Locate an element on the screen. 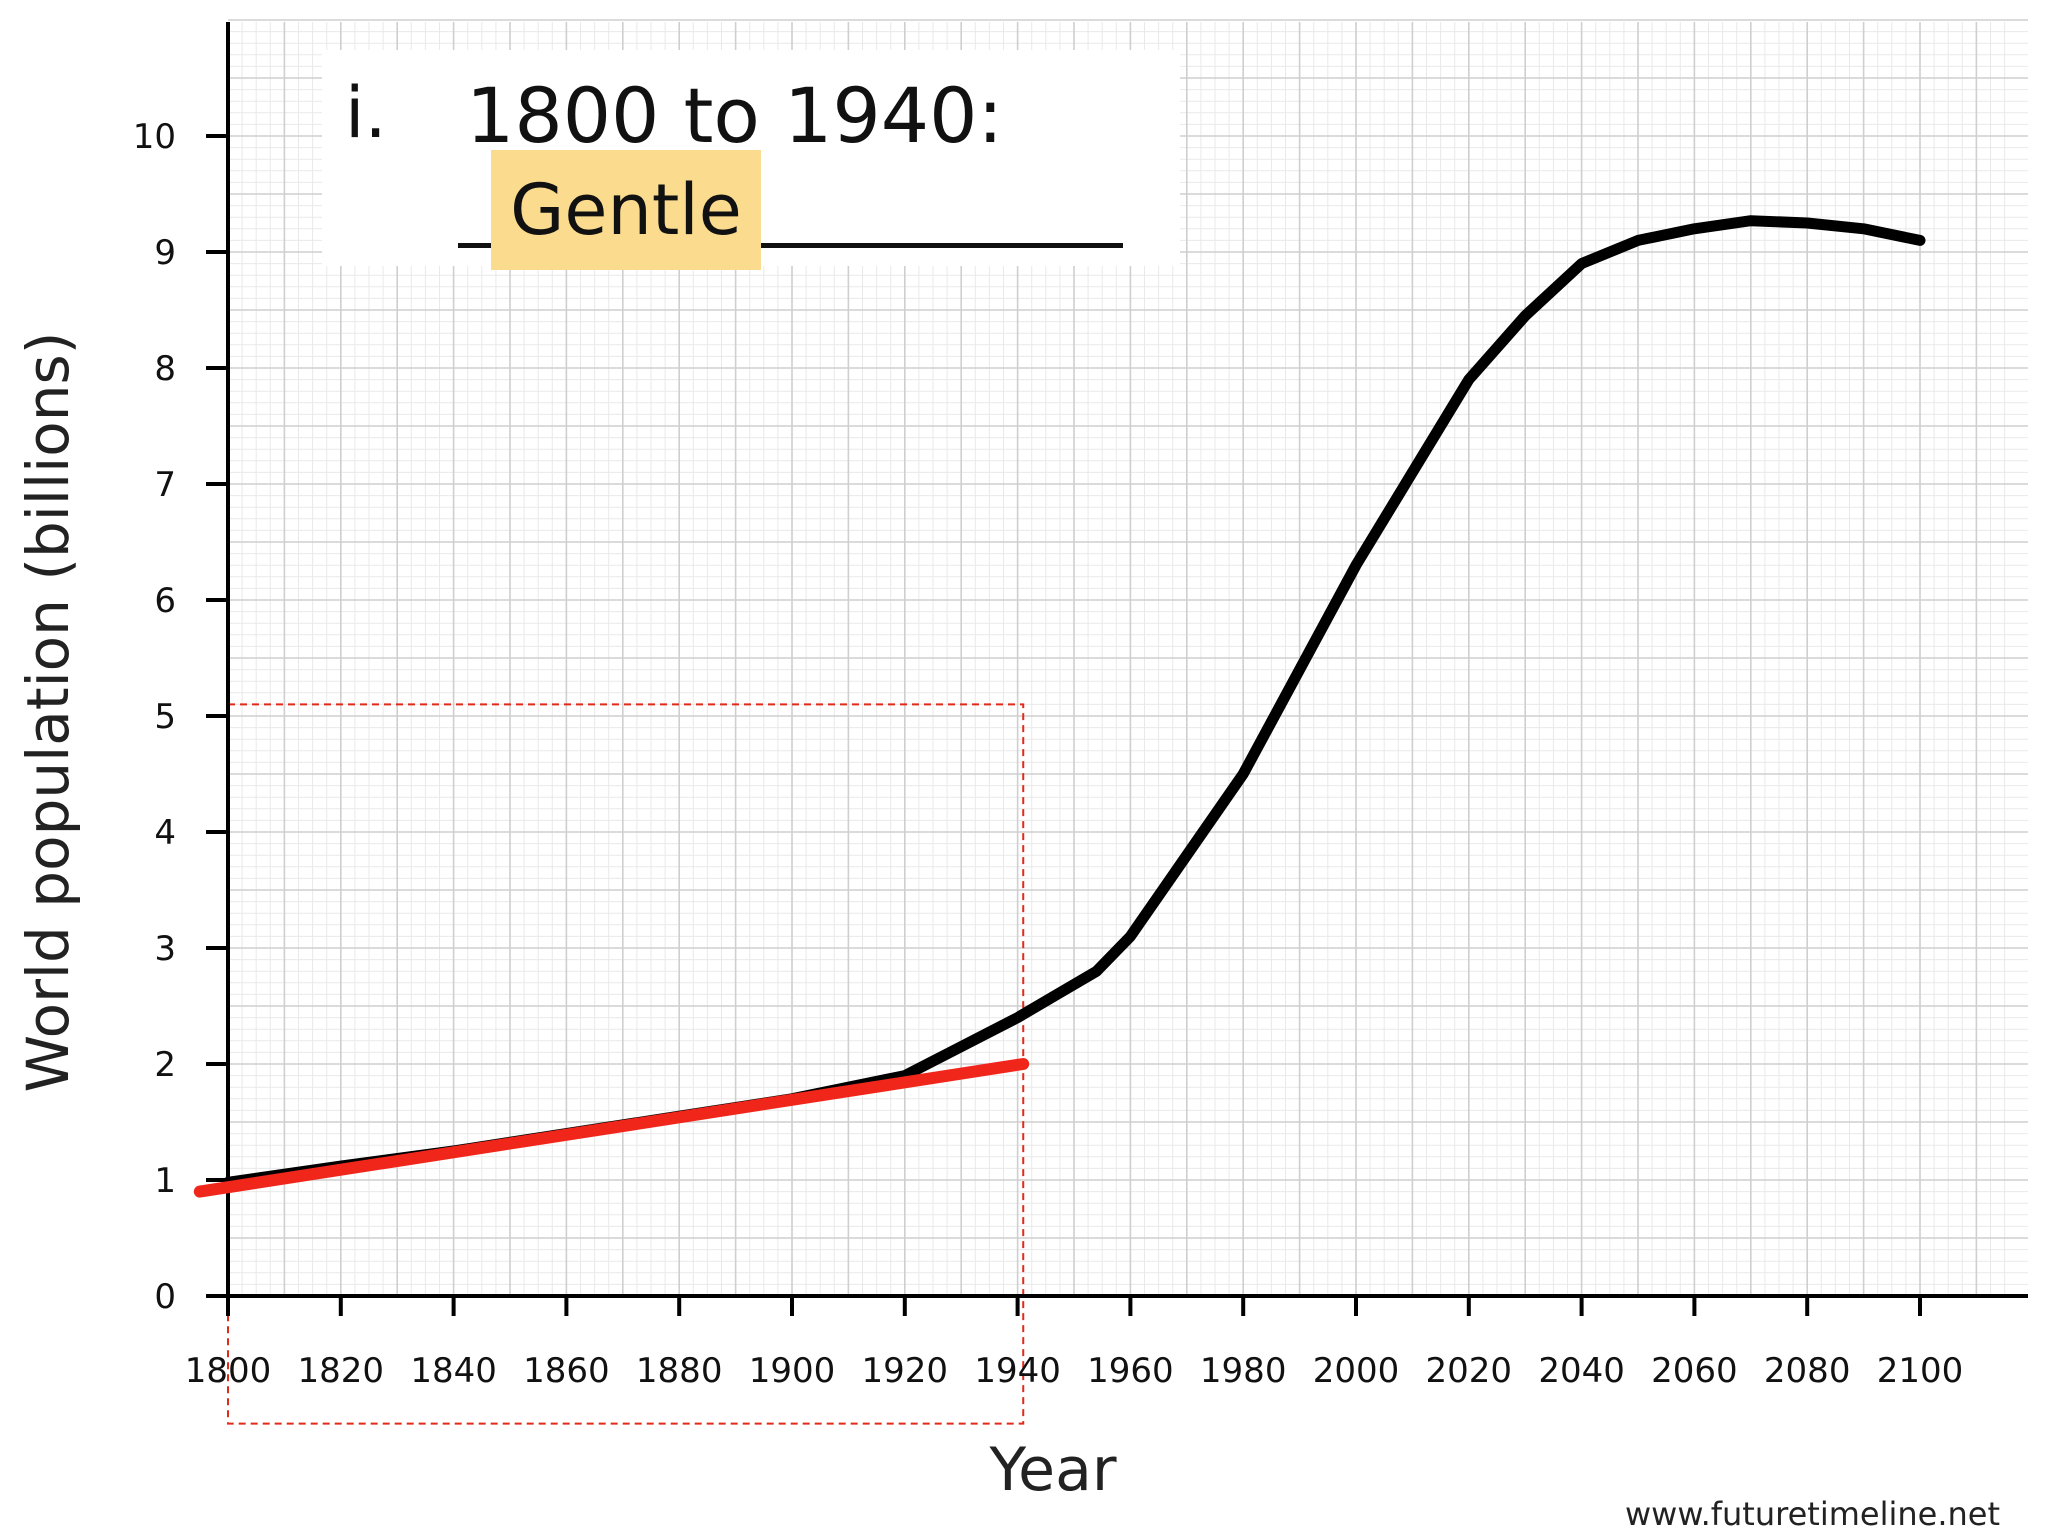 The image size is (2048, 1536). annotation-number: i. is located at coordinates (366, 113).